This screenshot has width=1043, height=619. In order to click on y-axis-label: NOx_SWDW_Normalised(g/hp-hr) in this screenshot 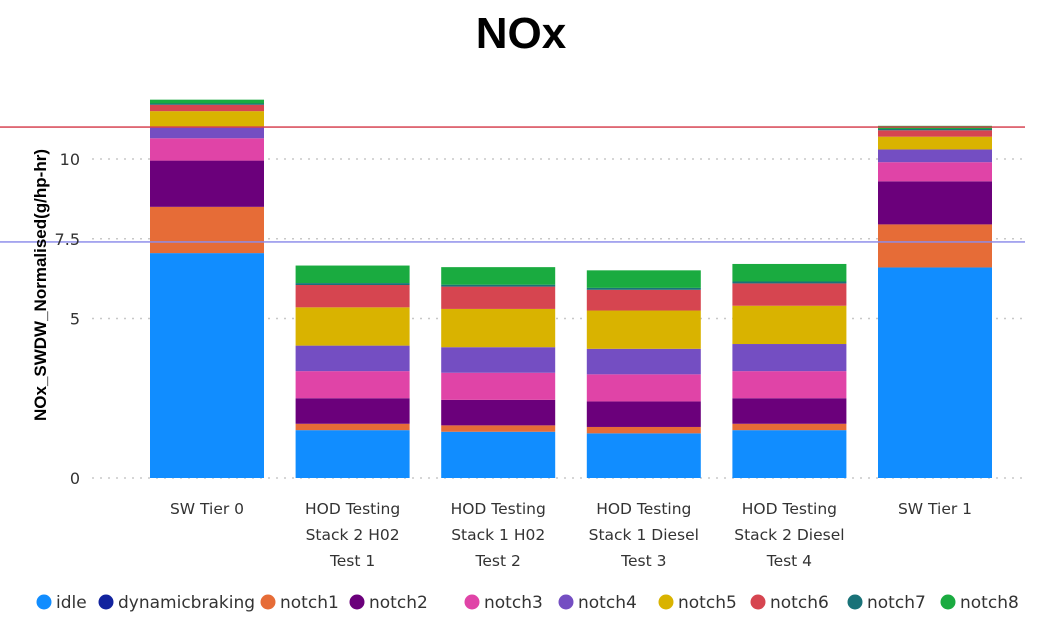, I will do `click(40, 285)`.